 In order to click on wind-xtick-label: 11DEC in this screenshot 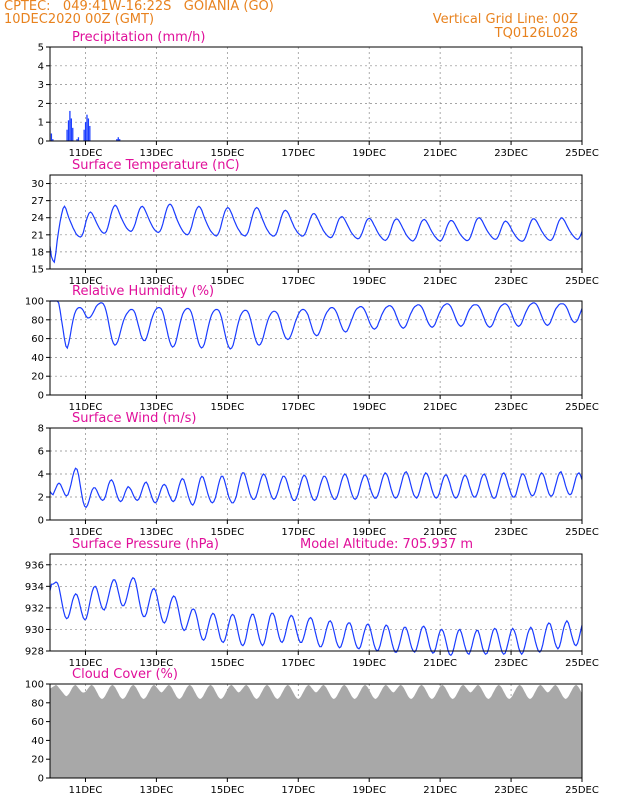, I will do `click(86, 532)`.